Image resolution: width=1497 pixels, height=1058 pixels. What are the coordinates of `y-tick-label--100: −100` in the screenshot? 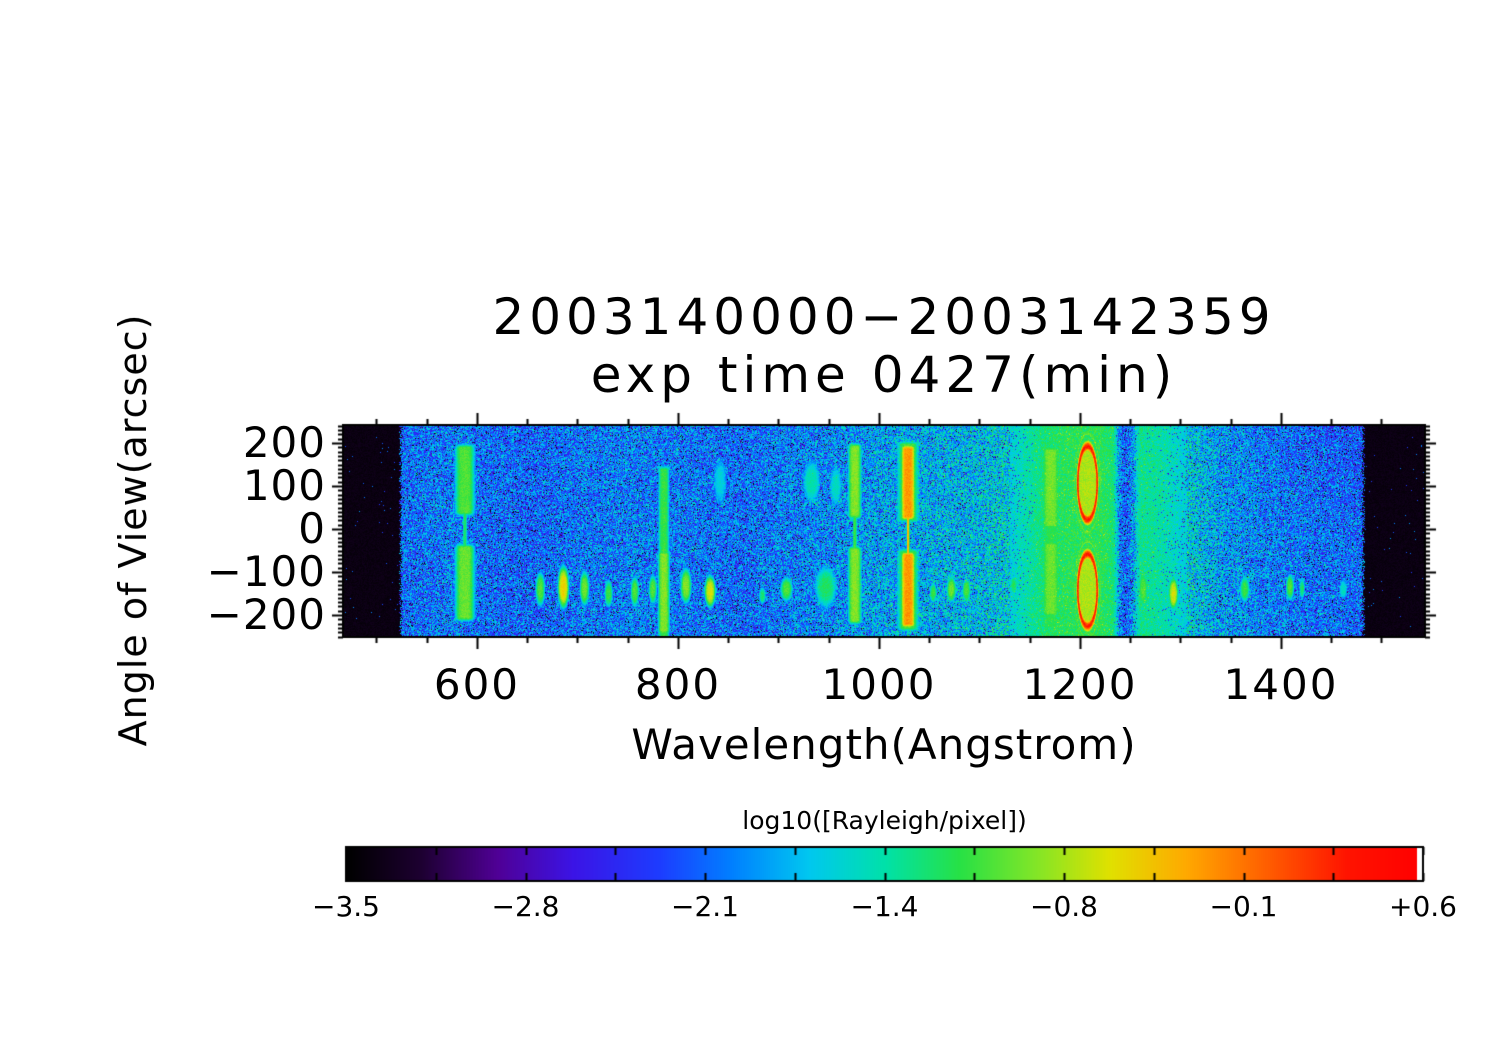 It's located at (266, 572).